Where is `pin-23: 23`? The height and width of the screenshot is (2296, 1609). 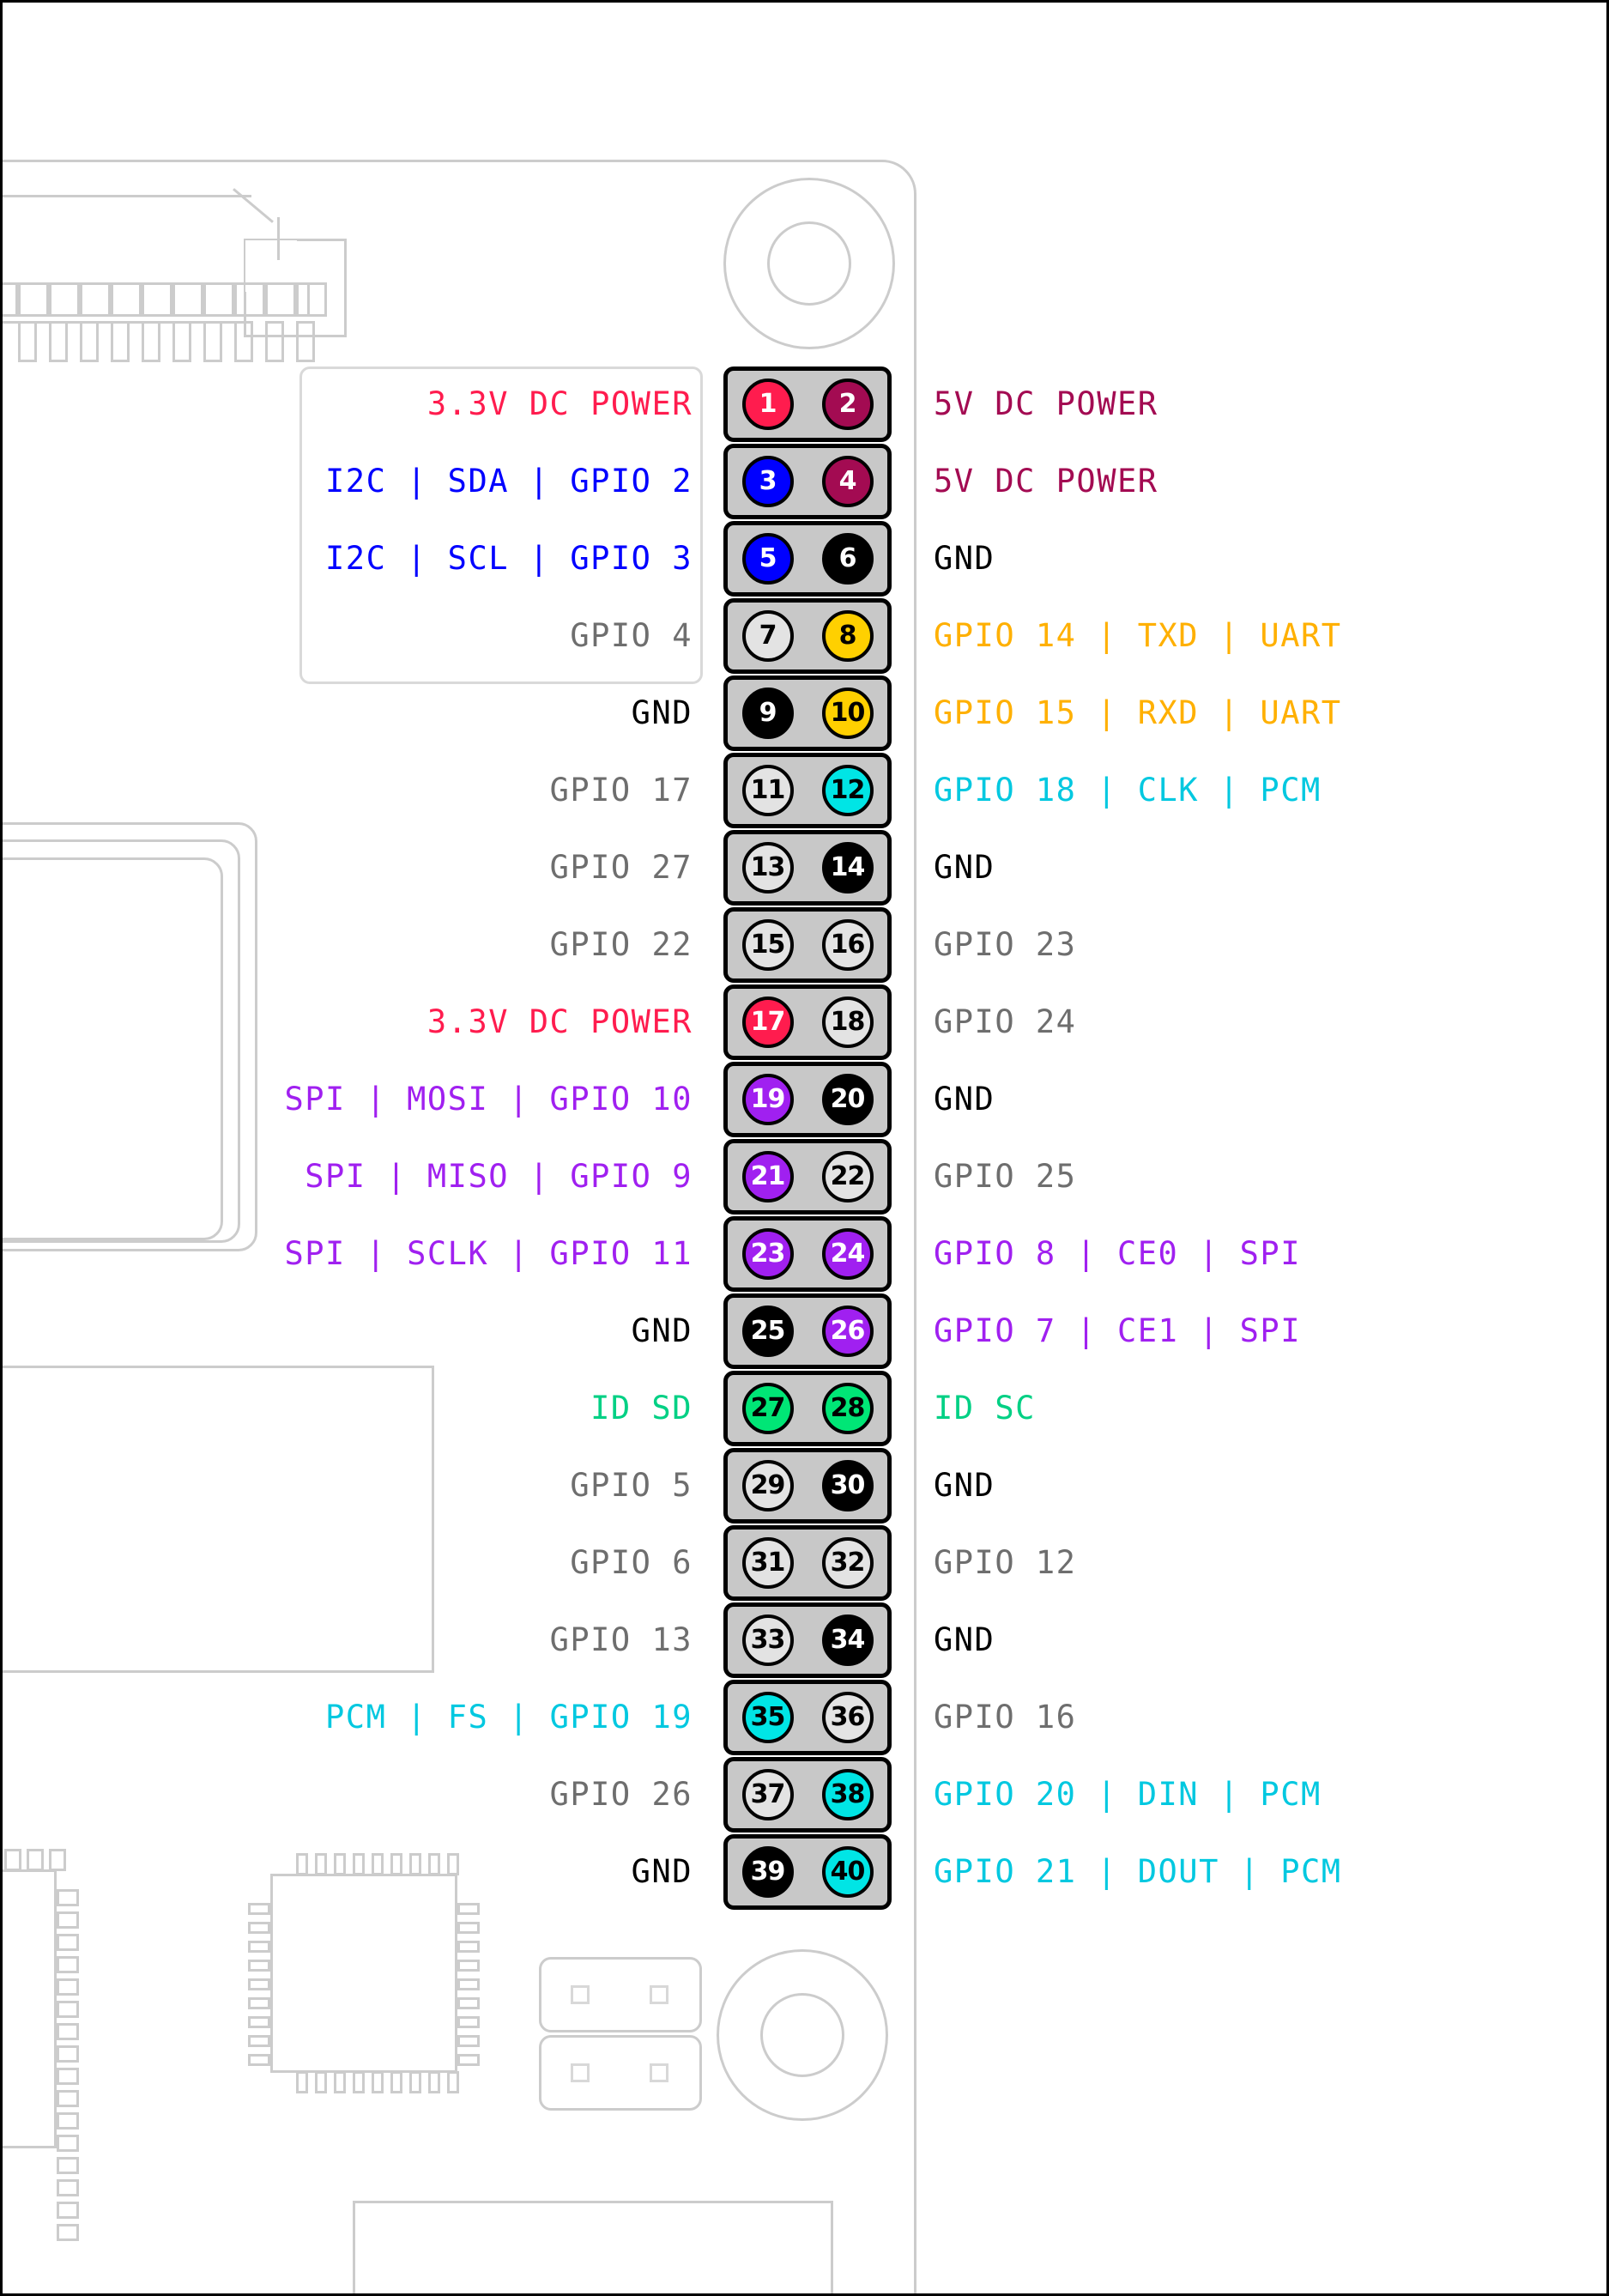
pin-23: 23 is located at coordinates (767, 1254).